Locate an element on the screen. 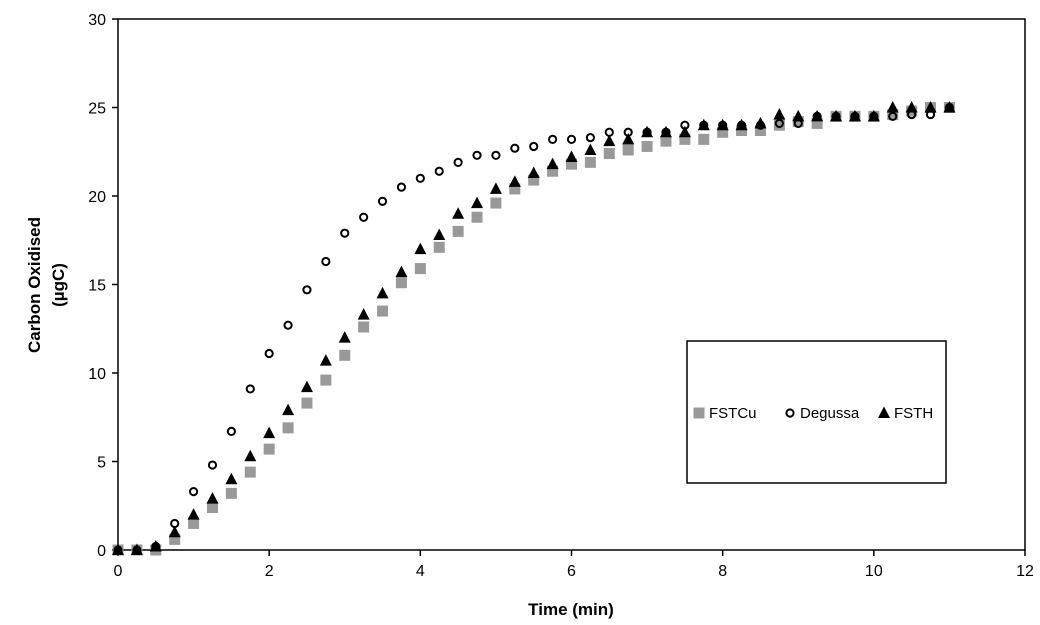 This screenshot has width=1040, height=625. x-axis-ticks: 0 2 4 6 8 10 12 is located at coordinates (574, 565).